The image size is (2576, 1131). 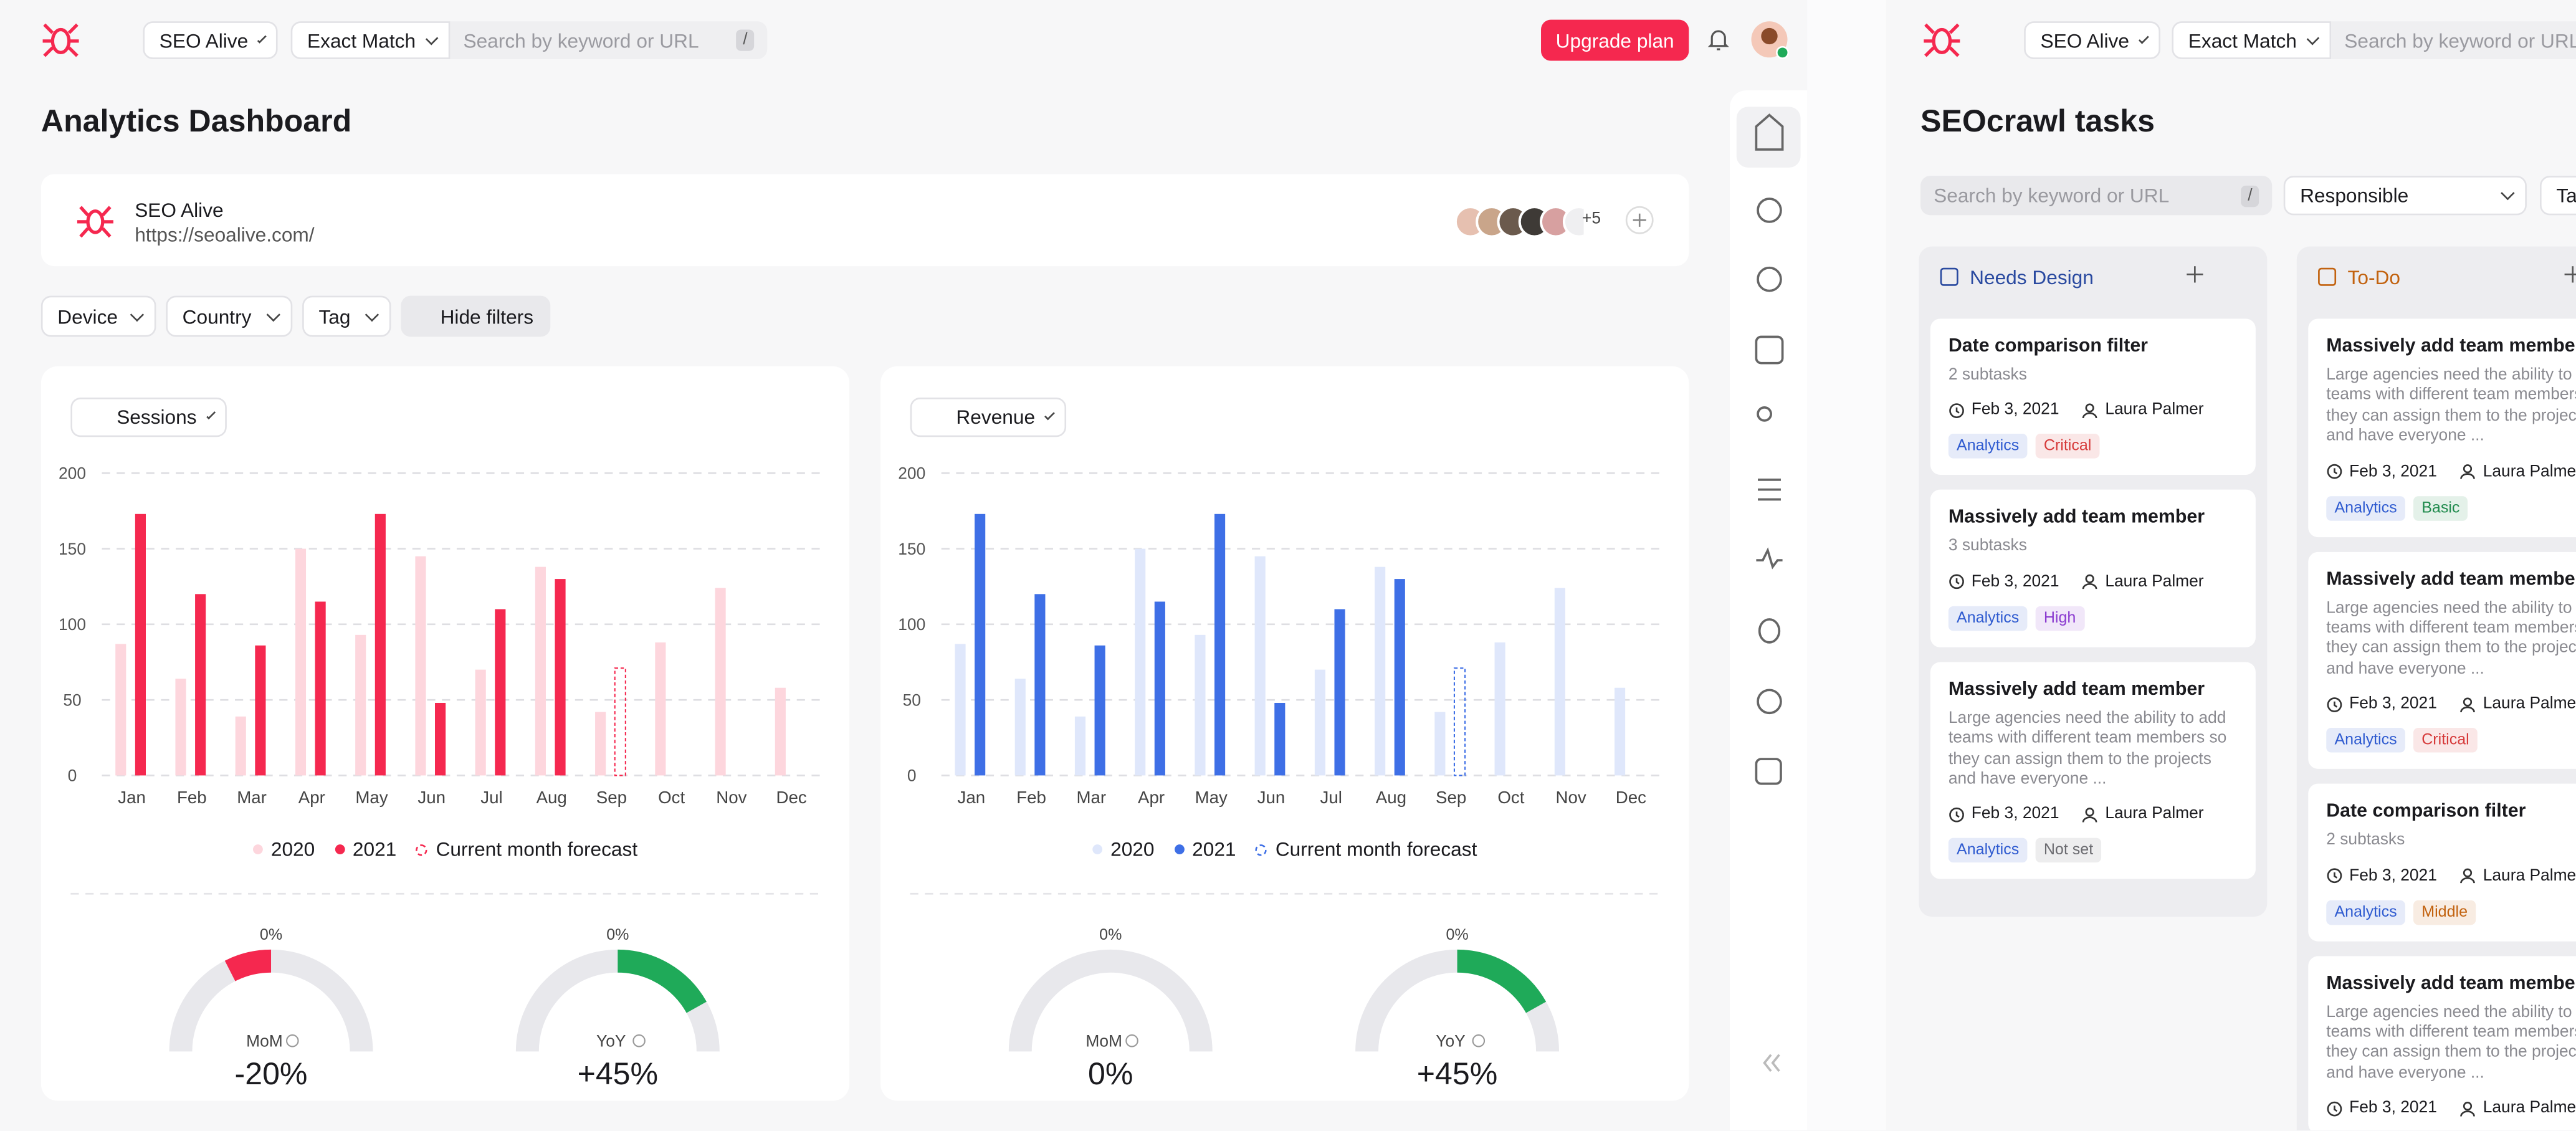 I want to click on tag-select: Tag, so click(x=2557, y=196).